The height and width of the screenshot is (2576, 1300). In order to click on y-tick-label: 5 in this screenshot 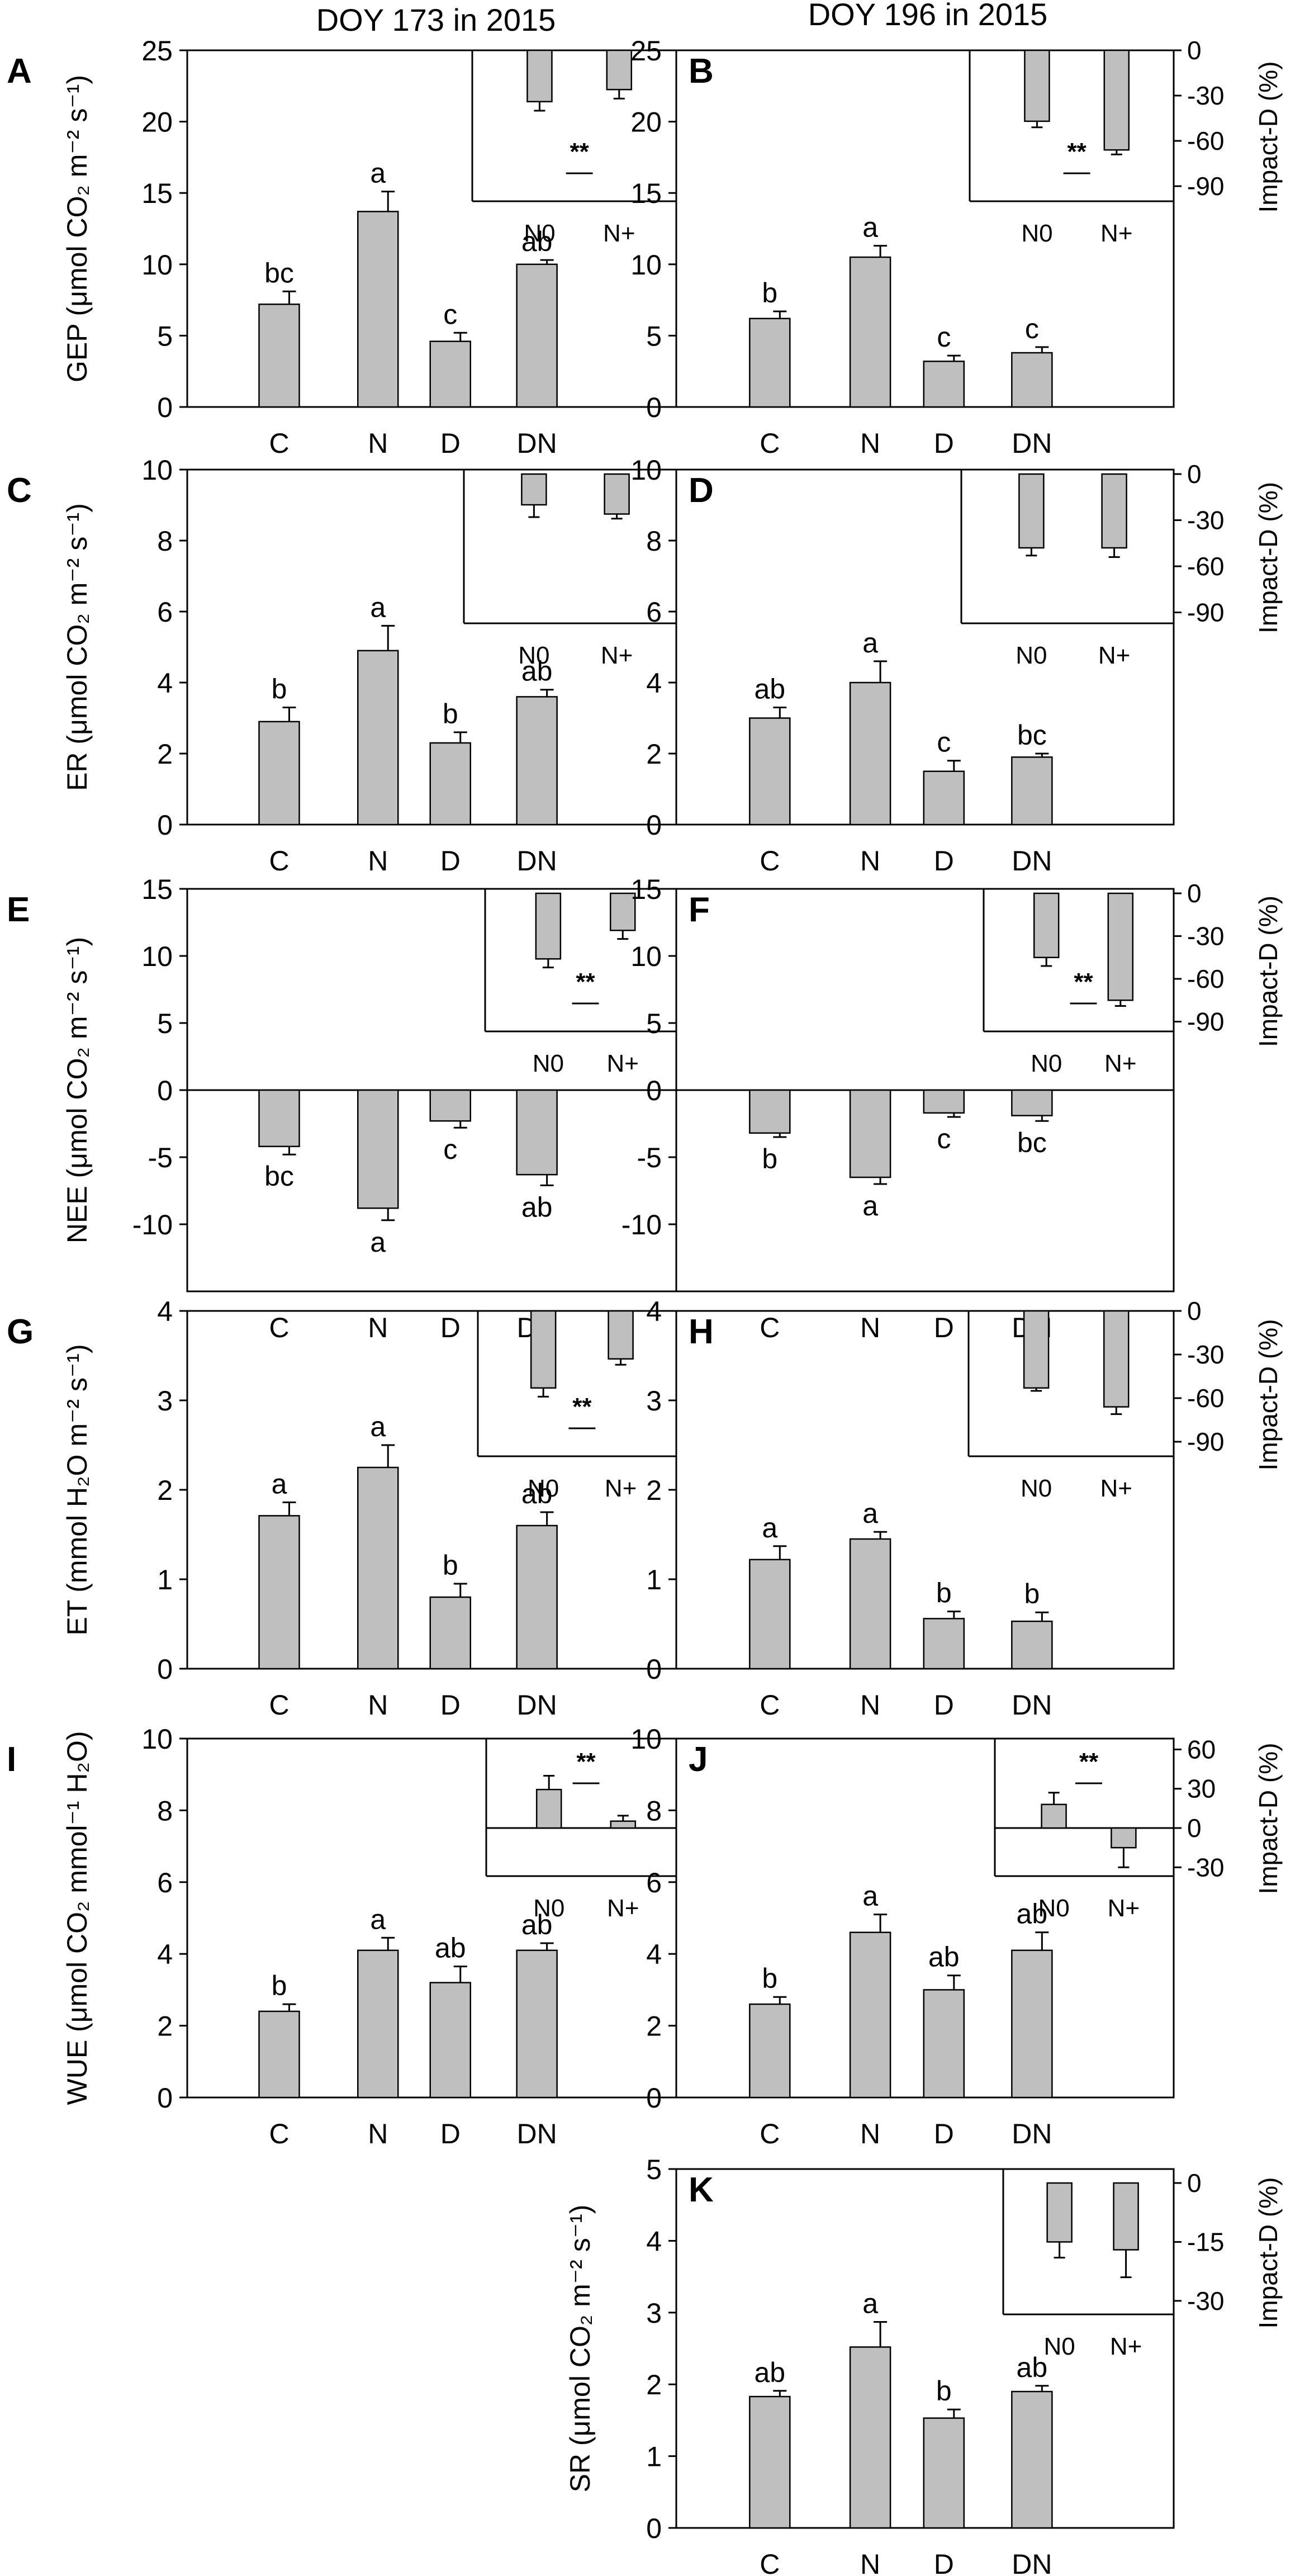, I will do `click(654, 1023)`.